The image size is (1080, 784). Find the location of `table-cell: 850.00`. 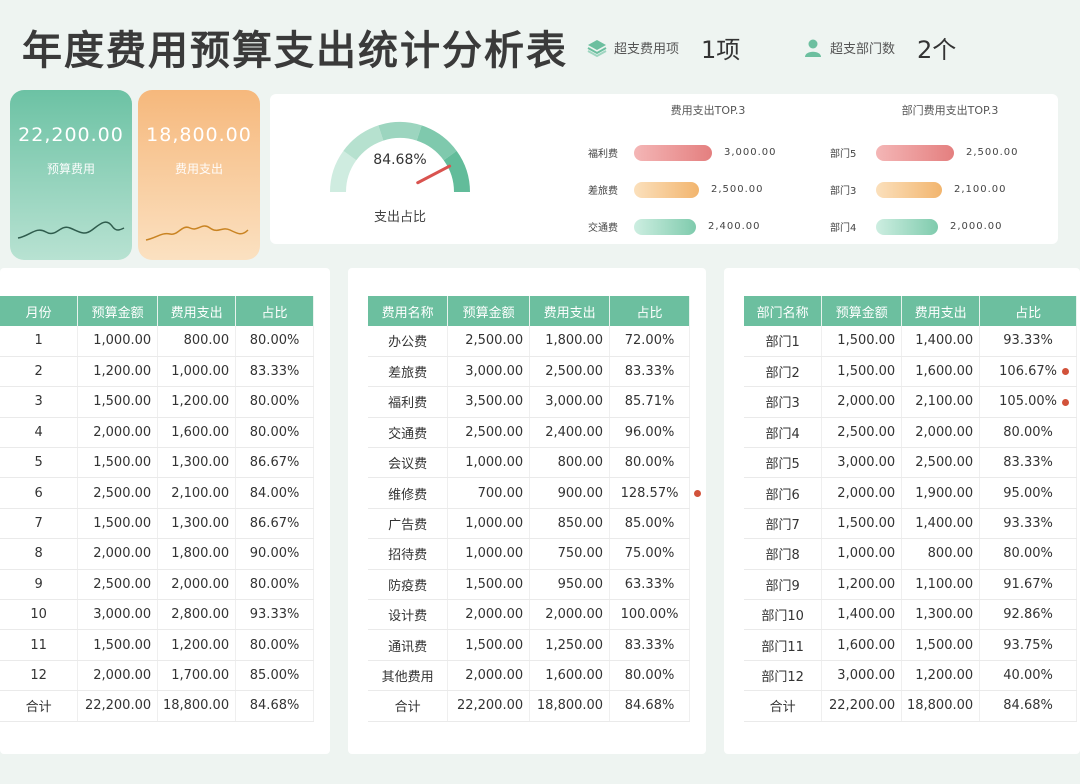

table-cell: 850.00 is located at coordinates (570, 524).